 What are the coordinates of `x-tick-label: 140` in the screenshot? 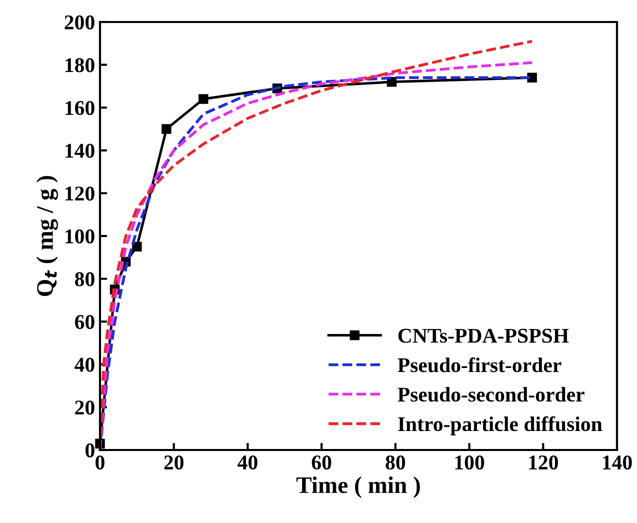 It's located at (617, 462).